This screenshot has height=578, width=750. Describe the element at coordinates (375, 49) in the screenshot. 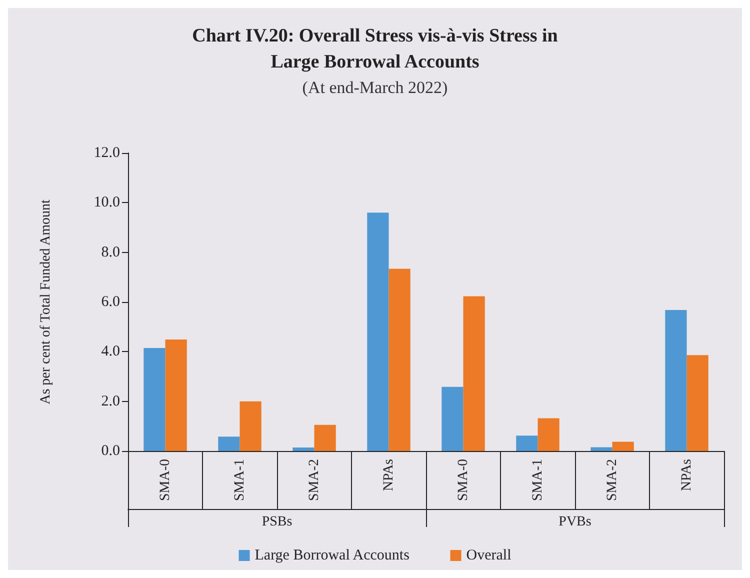

I see `chart-title: Chart IV.20: Overall Stress vis-à-vis Stress in Large Borrowal Accounts` at that location.